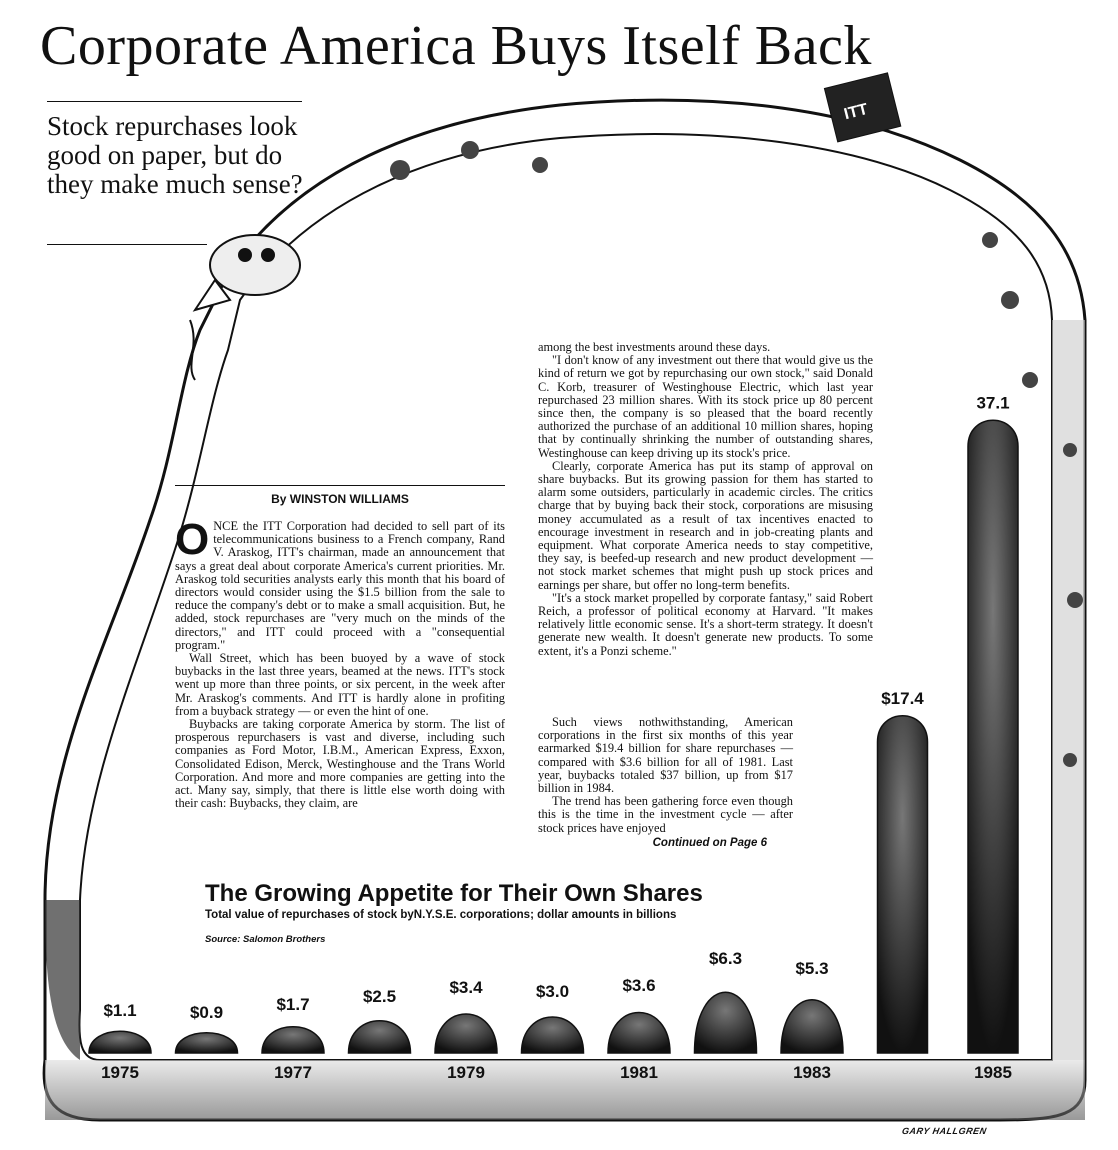 This screenshot has height=1150, width=1118. I want to click on chart-value-label: $1.1, so click(119, 1010).